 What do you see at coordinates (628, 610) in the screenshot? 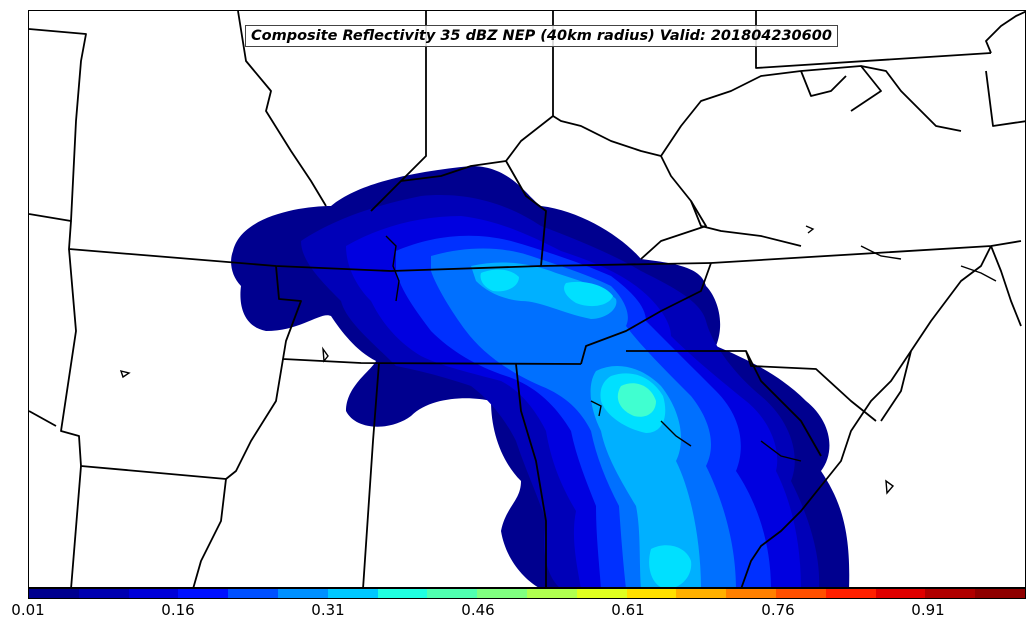
I see `colorbar-tick-label: 0.61` at bounding box center [628, 610].